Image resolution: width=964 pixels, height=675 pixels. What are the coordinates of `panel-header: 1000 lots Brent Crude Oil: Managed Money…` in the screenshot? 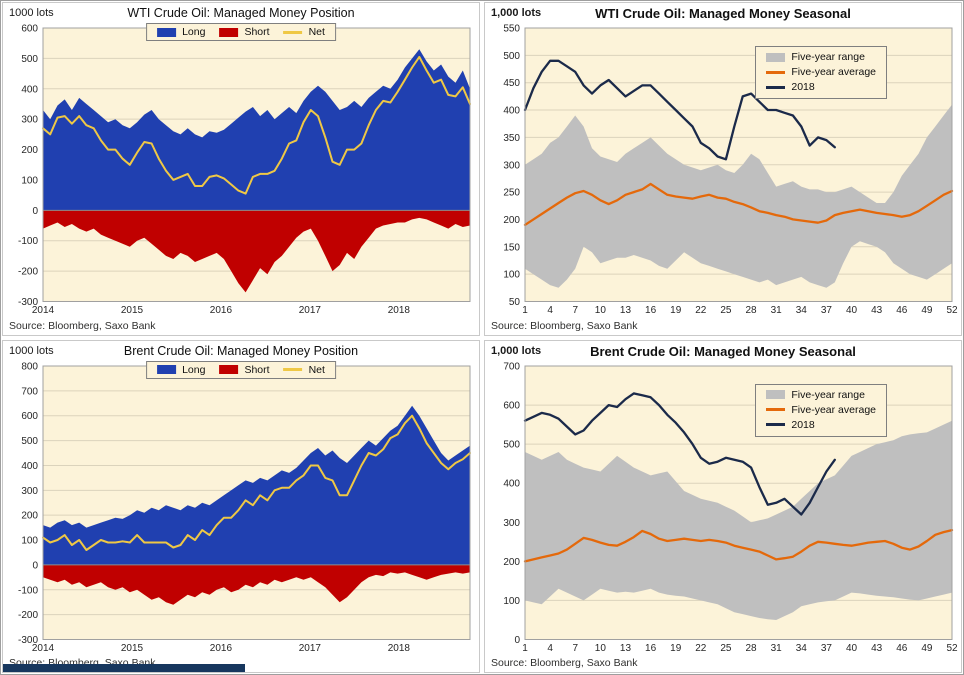 It's located at (241, 350).